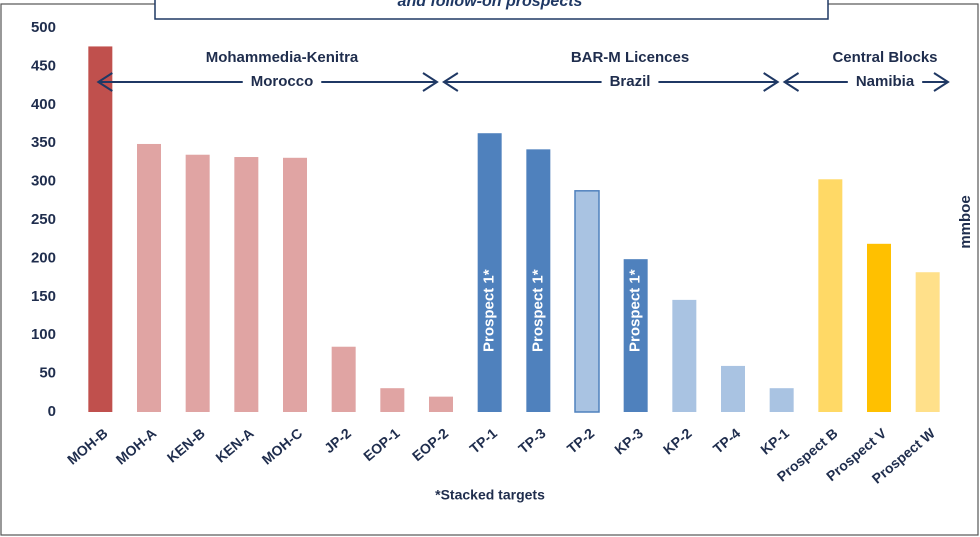 The height and width of the screenshot is (537, 980). Describe the element at coordinates (282, 81) in the screenshot. I see `region-sublabel: Morocco` at that location.